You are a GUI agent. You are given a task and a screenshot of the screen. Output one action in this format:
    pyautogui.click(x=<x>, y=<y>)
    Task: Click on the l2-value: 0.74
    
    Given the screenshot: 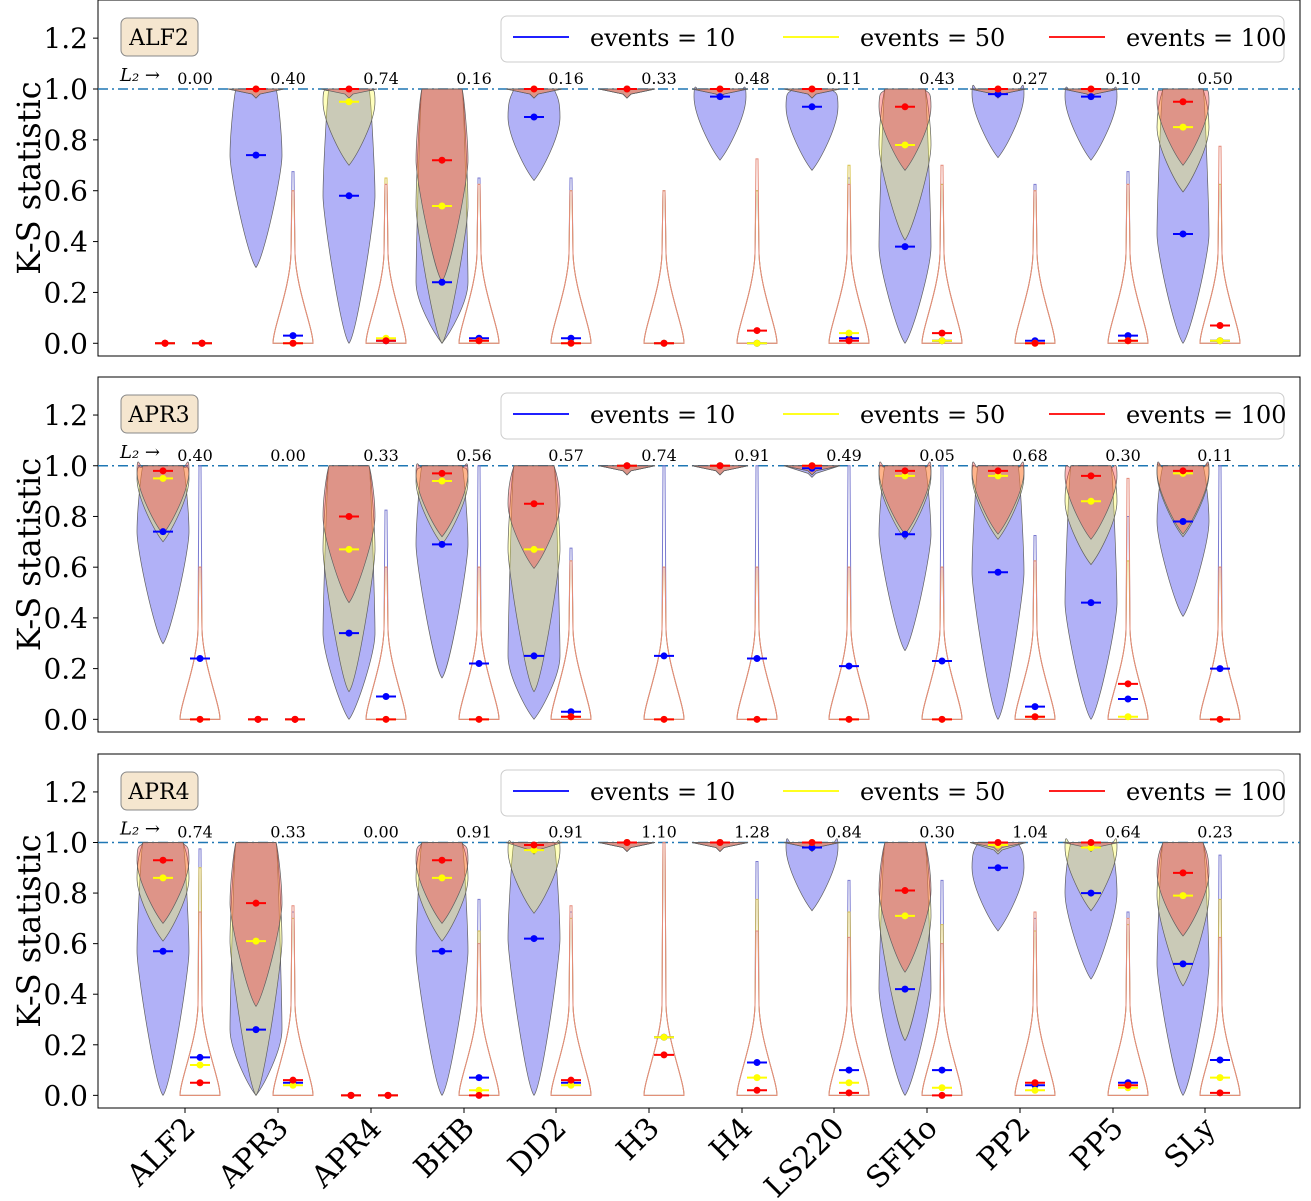 What is the action you would take?
    pyautogui.click(x=381, y=78)
    